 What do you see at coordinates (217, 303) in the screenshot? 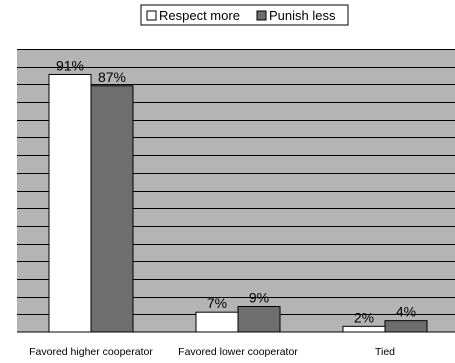
I see `data-label: 7%` at bounding box center [217, 303].